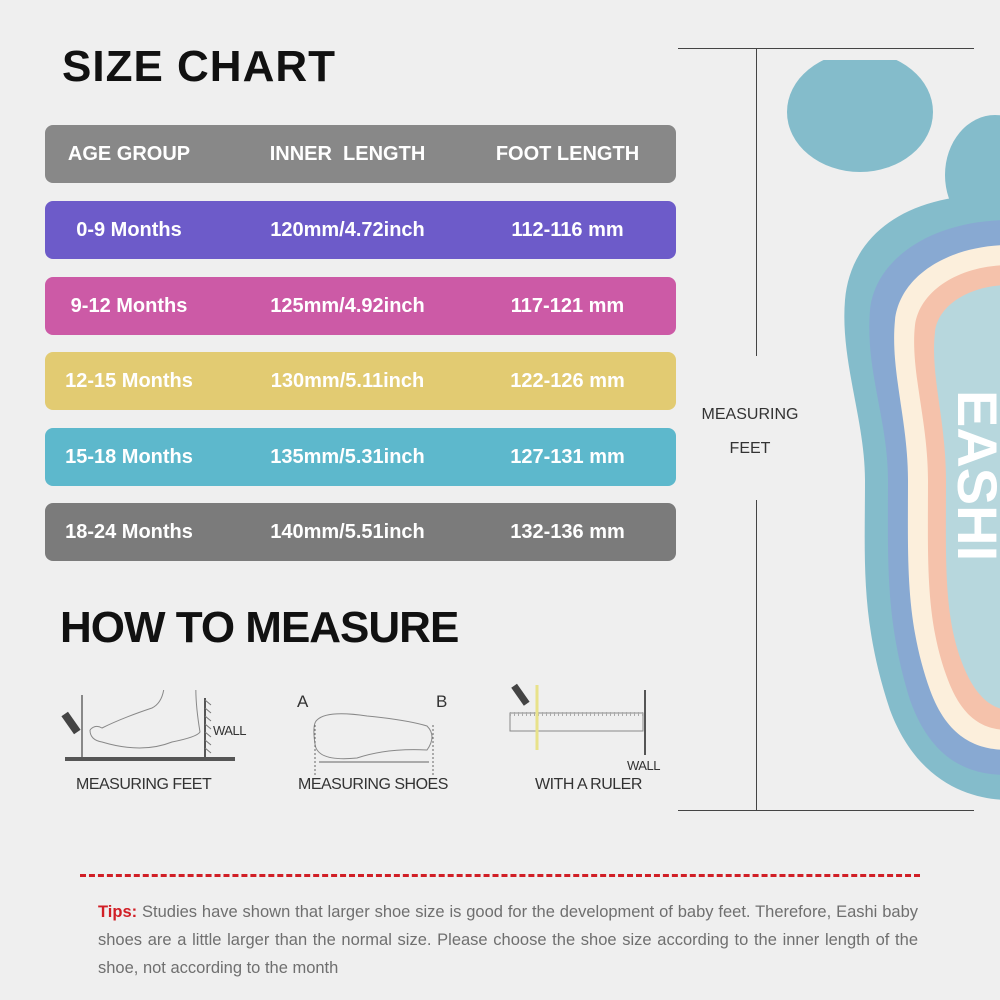 The image size is (1000, 1000). What do you see at coordinates (259, 627) in the screenshot?
I see `how-to-measure-title: HOW TO MEASURE` at bounding box center [259, 627].